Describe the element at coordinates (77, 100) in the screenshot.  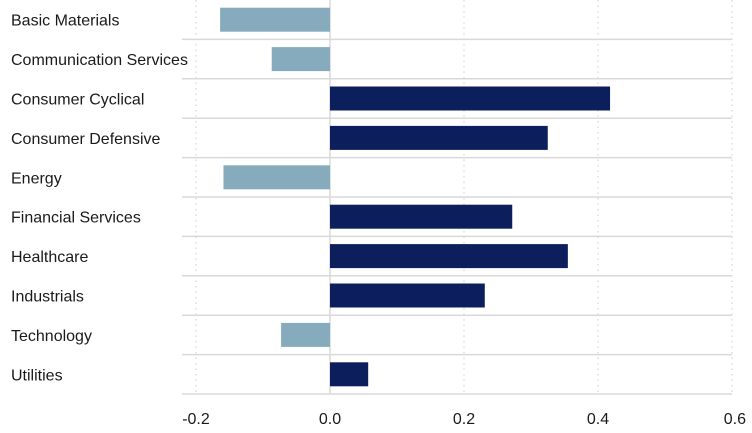
I see `category-label: Consumer Cyclical` at that location.